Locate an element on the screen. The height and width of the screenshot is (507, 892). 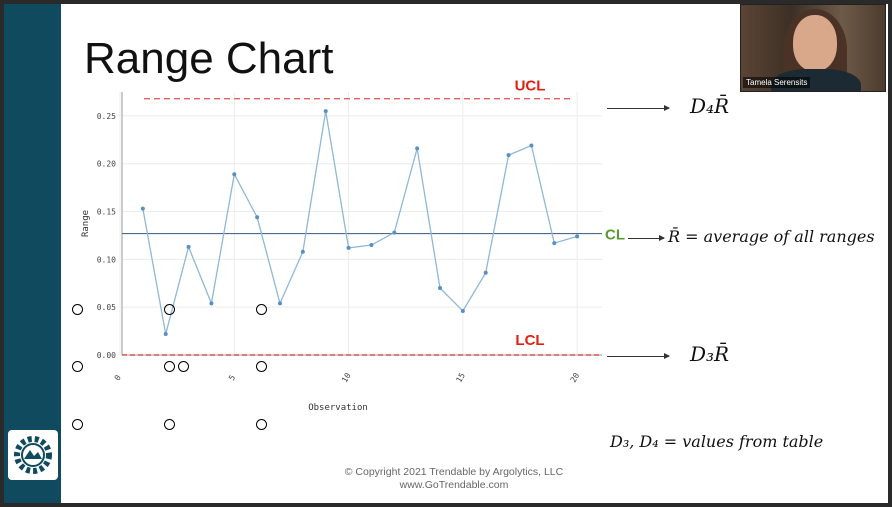
y-axis-label: Range is located at coordinates (86, 223).